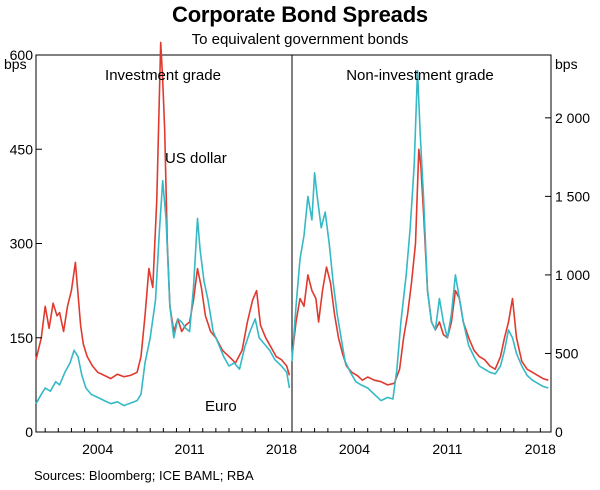 Image resolution: width=600 pixels, height=490 pixels. What do you see at coordinates (572, 118) in the screenshot?
I see `y-tick-label-right: 2 000` at bounding box center [572, 118].